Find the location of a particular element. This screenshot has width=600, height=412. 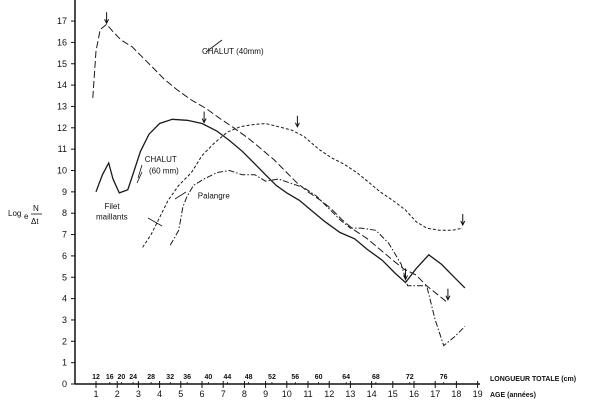

series-label: Filet is located at coordinates (112, 206).